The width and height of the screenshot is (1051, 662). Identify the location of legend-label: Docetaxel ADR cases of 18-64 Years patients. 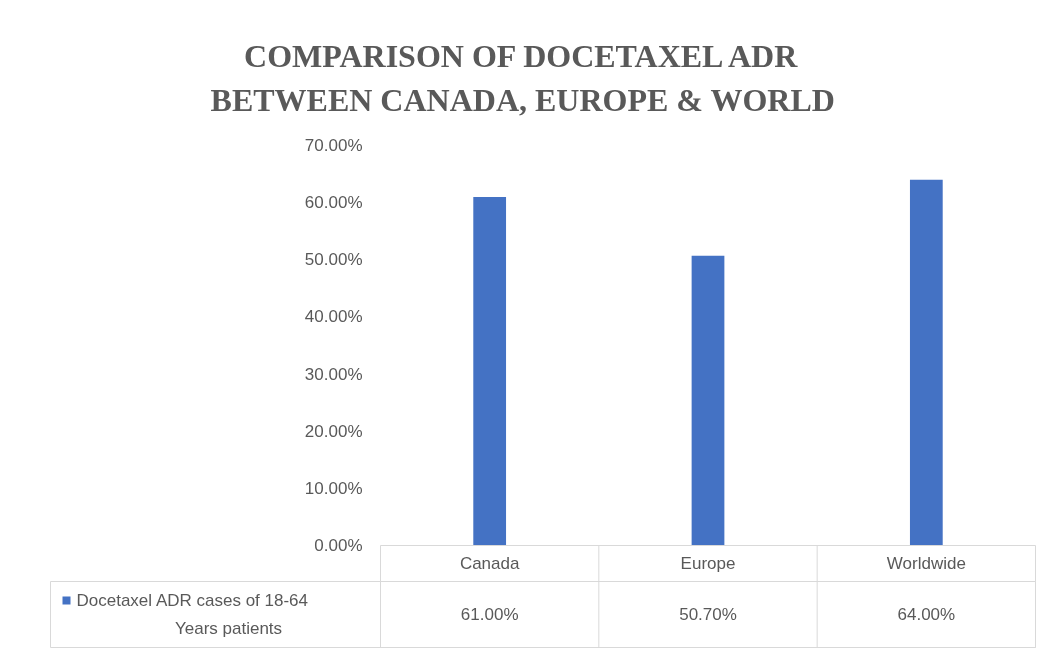
(192, 614).